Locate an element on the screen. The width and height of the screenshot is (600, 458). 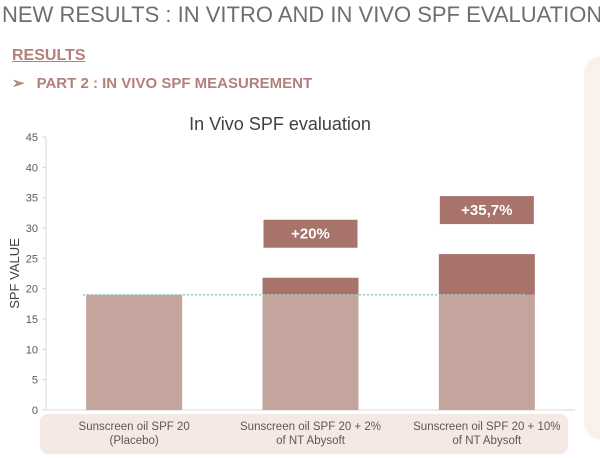
y-tick-label: 15 is located at coordinates (32, 320).